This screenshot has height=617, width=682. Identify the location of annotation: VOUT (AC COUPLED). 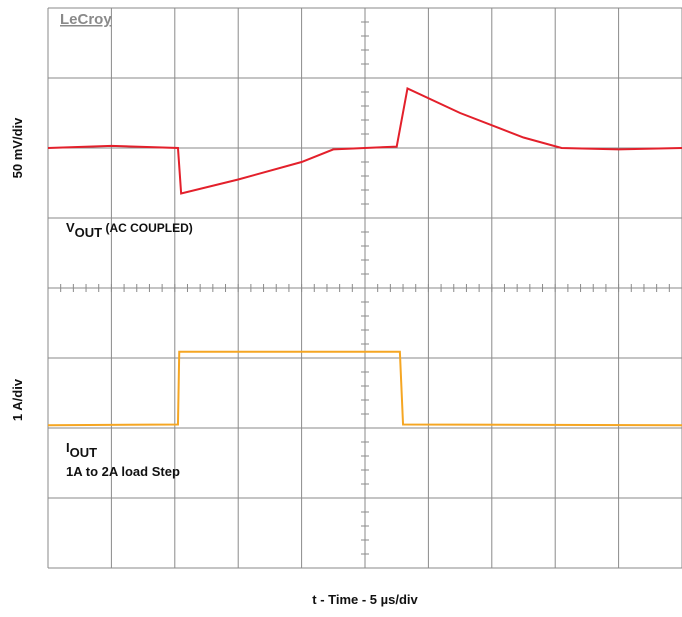
(129, 230).